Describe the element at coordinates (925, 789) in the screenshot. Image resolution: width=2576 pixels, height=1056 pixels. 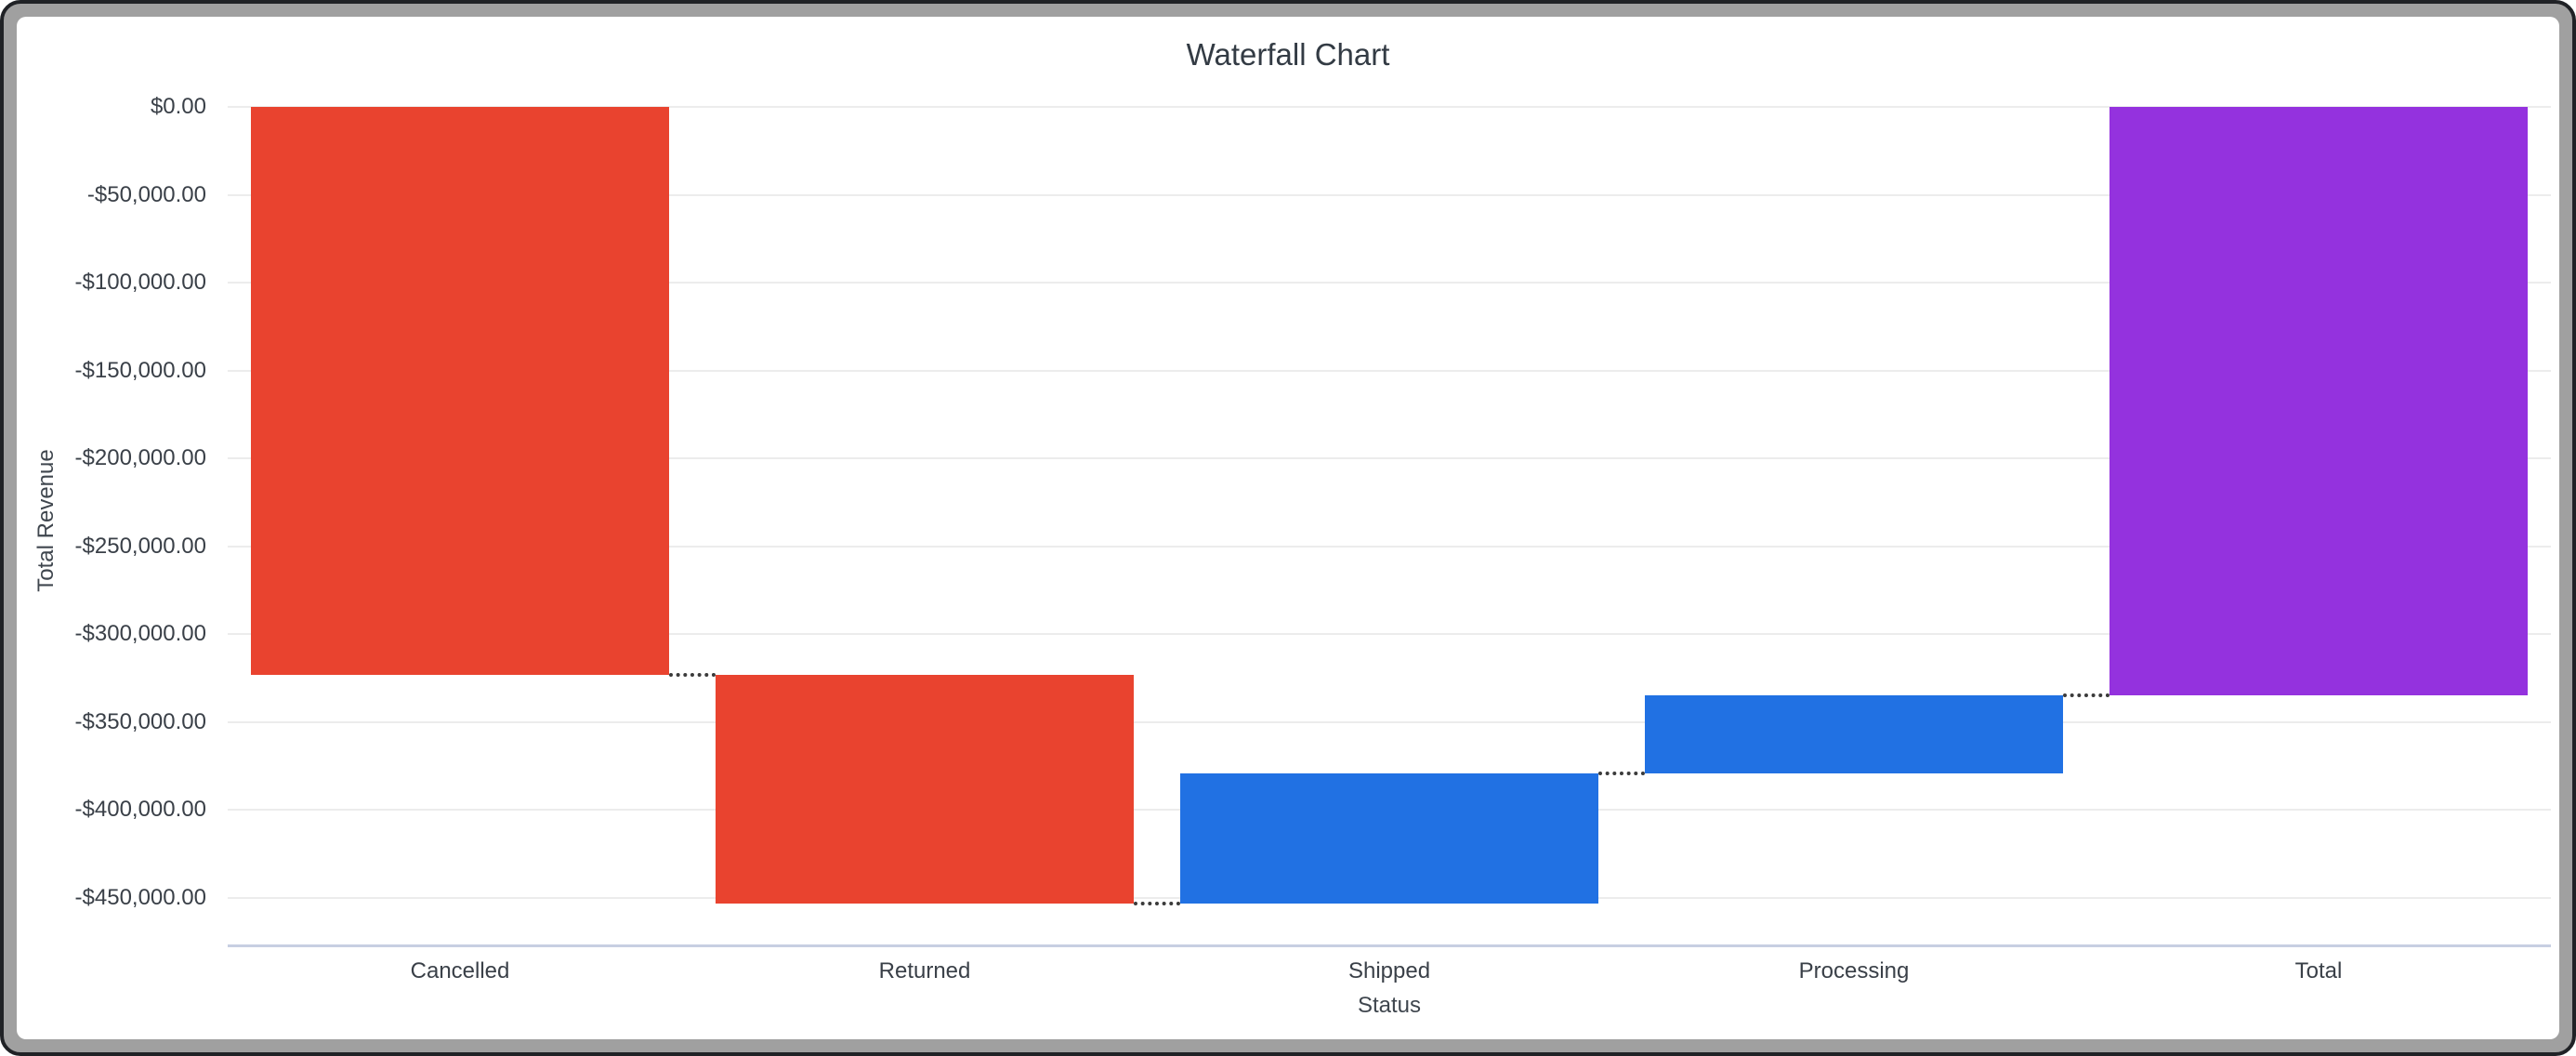
I see `waterfall-bar-returned` at that location.